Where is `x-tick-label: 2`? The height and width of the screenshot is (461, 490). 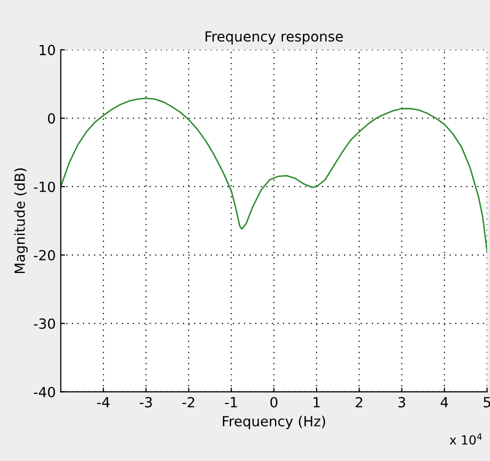
x-tick-label: 2 is located at coordinates (359, 402).